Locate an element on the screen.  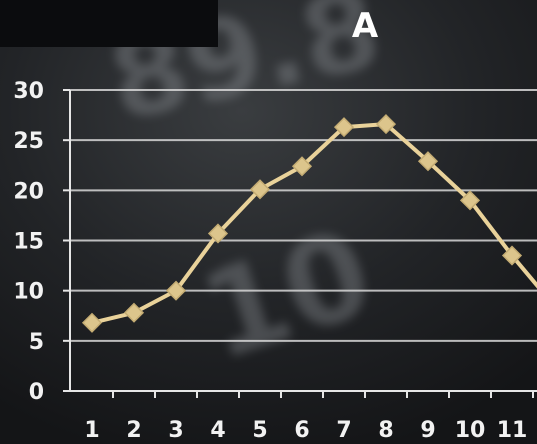
x-tick-label: 6 is located at coordinates (301, 430).